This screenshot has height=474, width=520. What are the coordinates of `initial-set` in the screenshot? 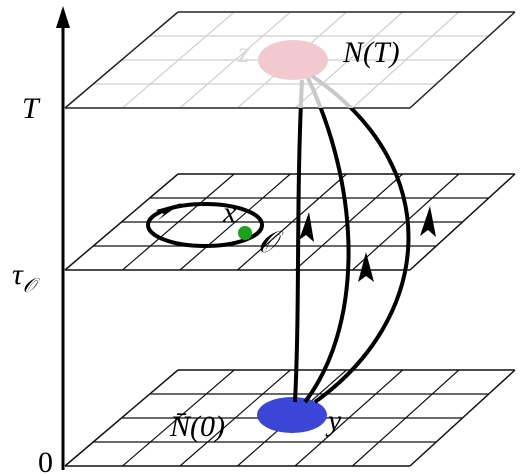 It's located at (292, 415).